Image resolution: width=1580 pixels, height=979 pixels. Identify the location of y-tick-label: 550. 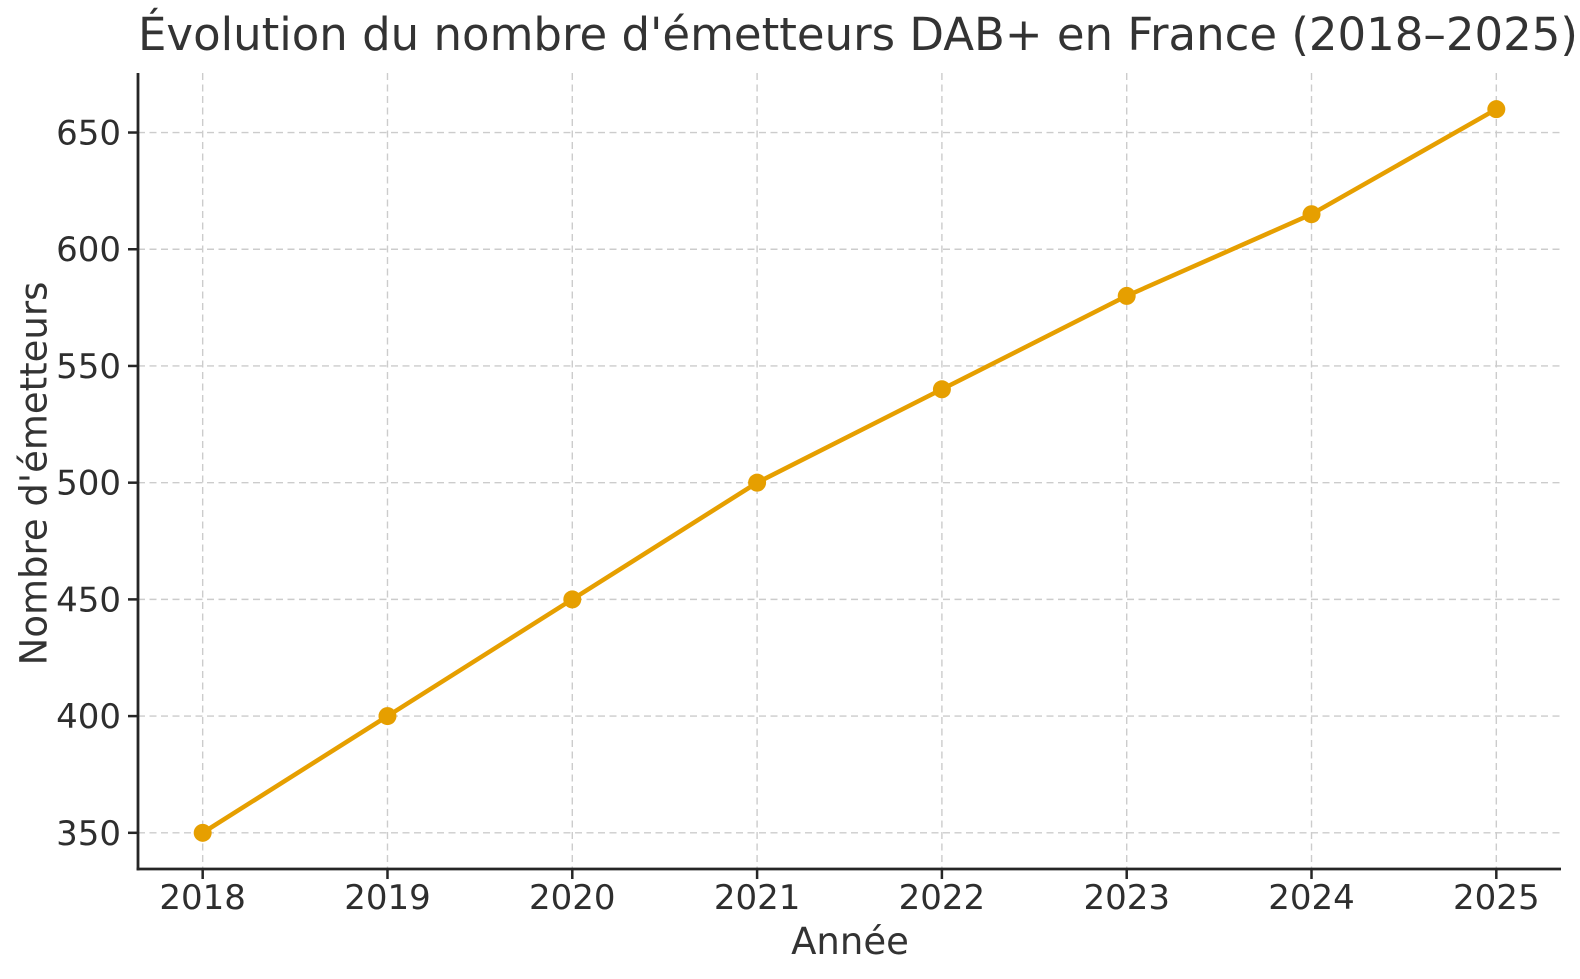
(88, 367).